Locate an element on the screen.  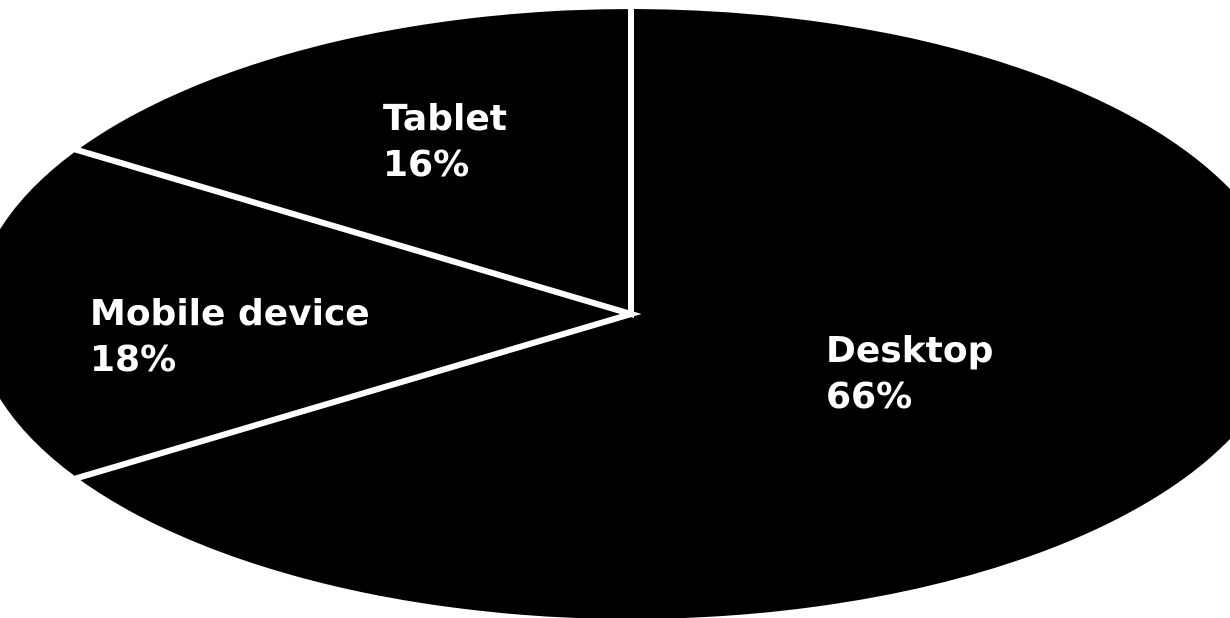
slice-value-desktop: 66% is located at coordinates (869, 396).